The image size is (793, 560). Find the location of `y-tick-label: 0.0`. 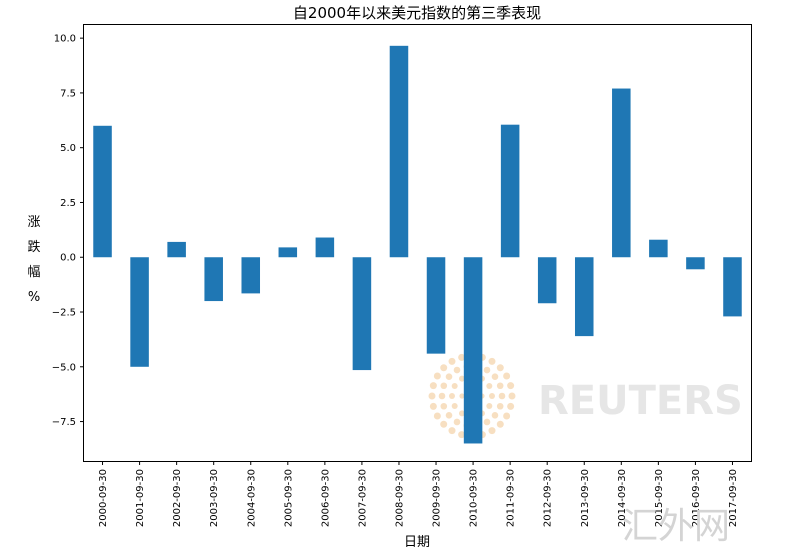

y-tick-label: 0.0 is located at coordinates (68, 258).